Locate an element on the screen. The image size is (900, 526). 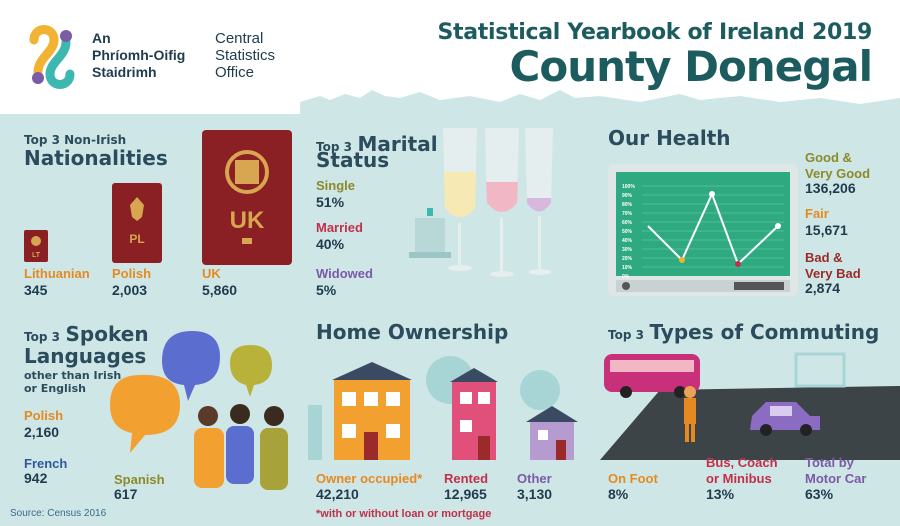
health-label-bad: Bad & Very Bad is located at coordinates (833, 266).